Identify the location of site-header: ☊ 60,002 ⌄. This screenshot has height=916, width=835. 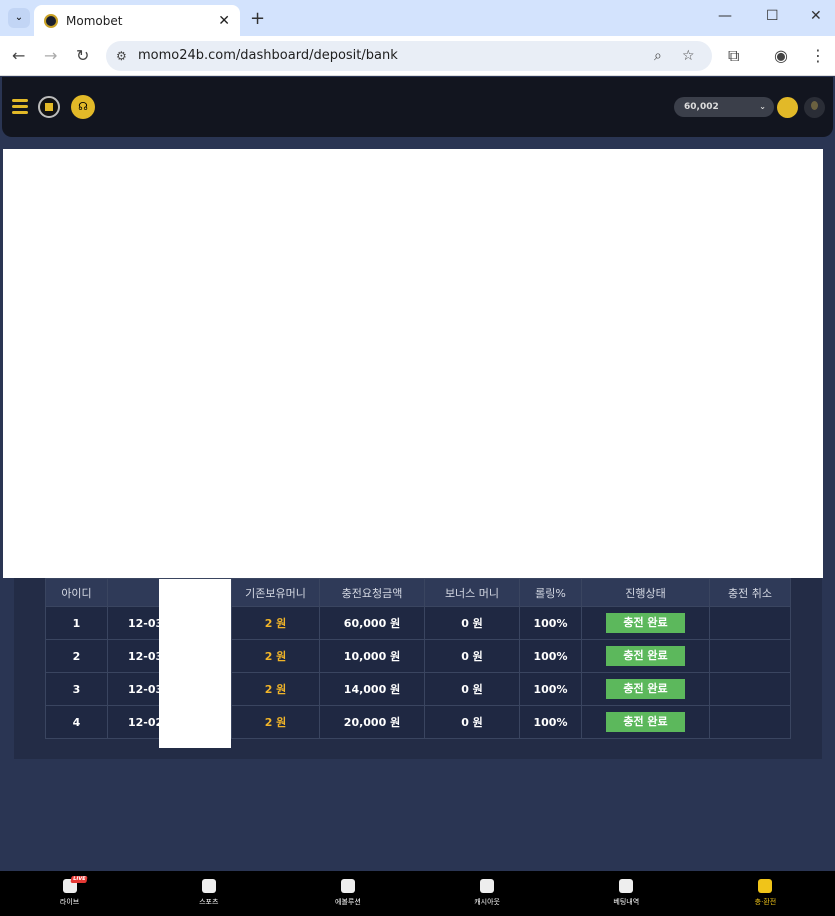
(417, 107).